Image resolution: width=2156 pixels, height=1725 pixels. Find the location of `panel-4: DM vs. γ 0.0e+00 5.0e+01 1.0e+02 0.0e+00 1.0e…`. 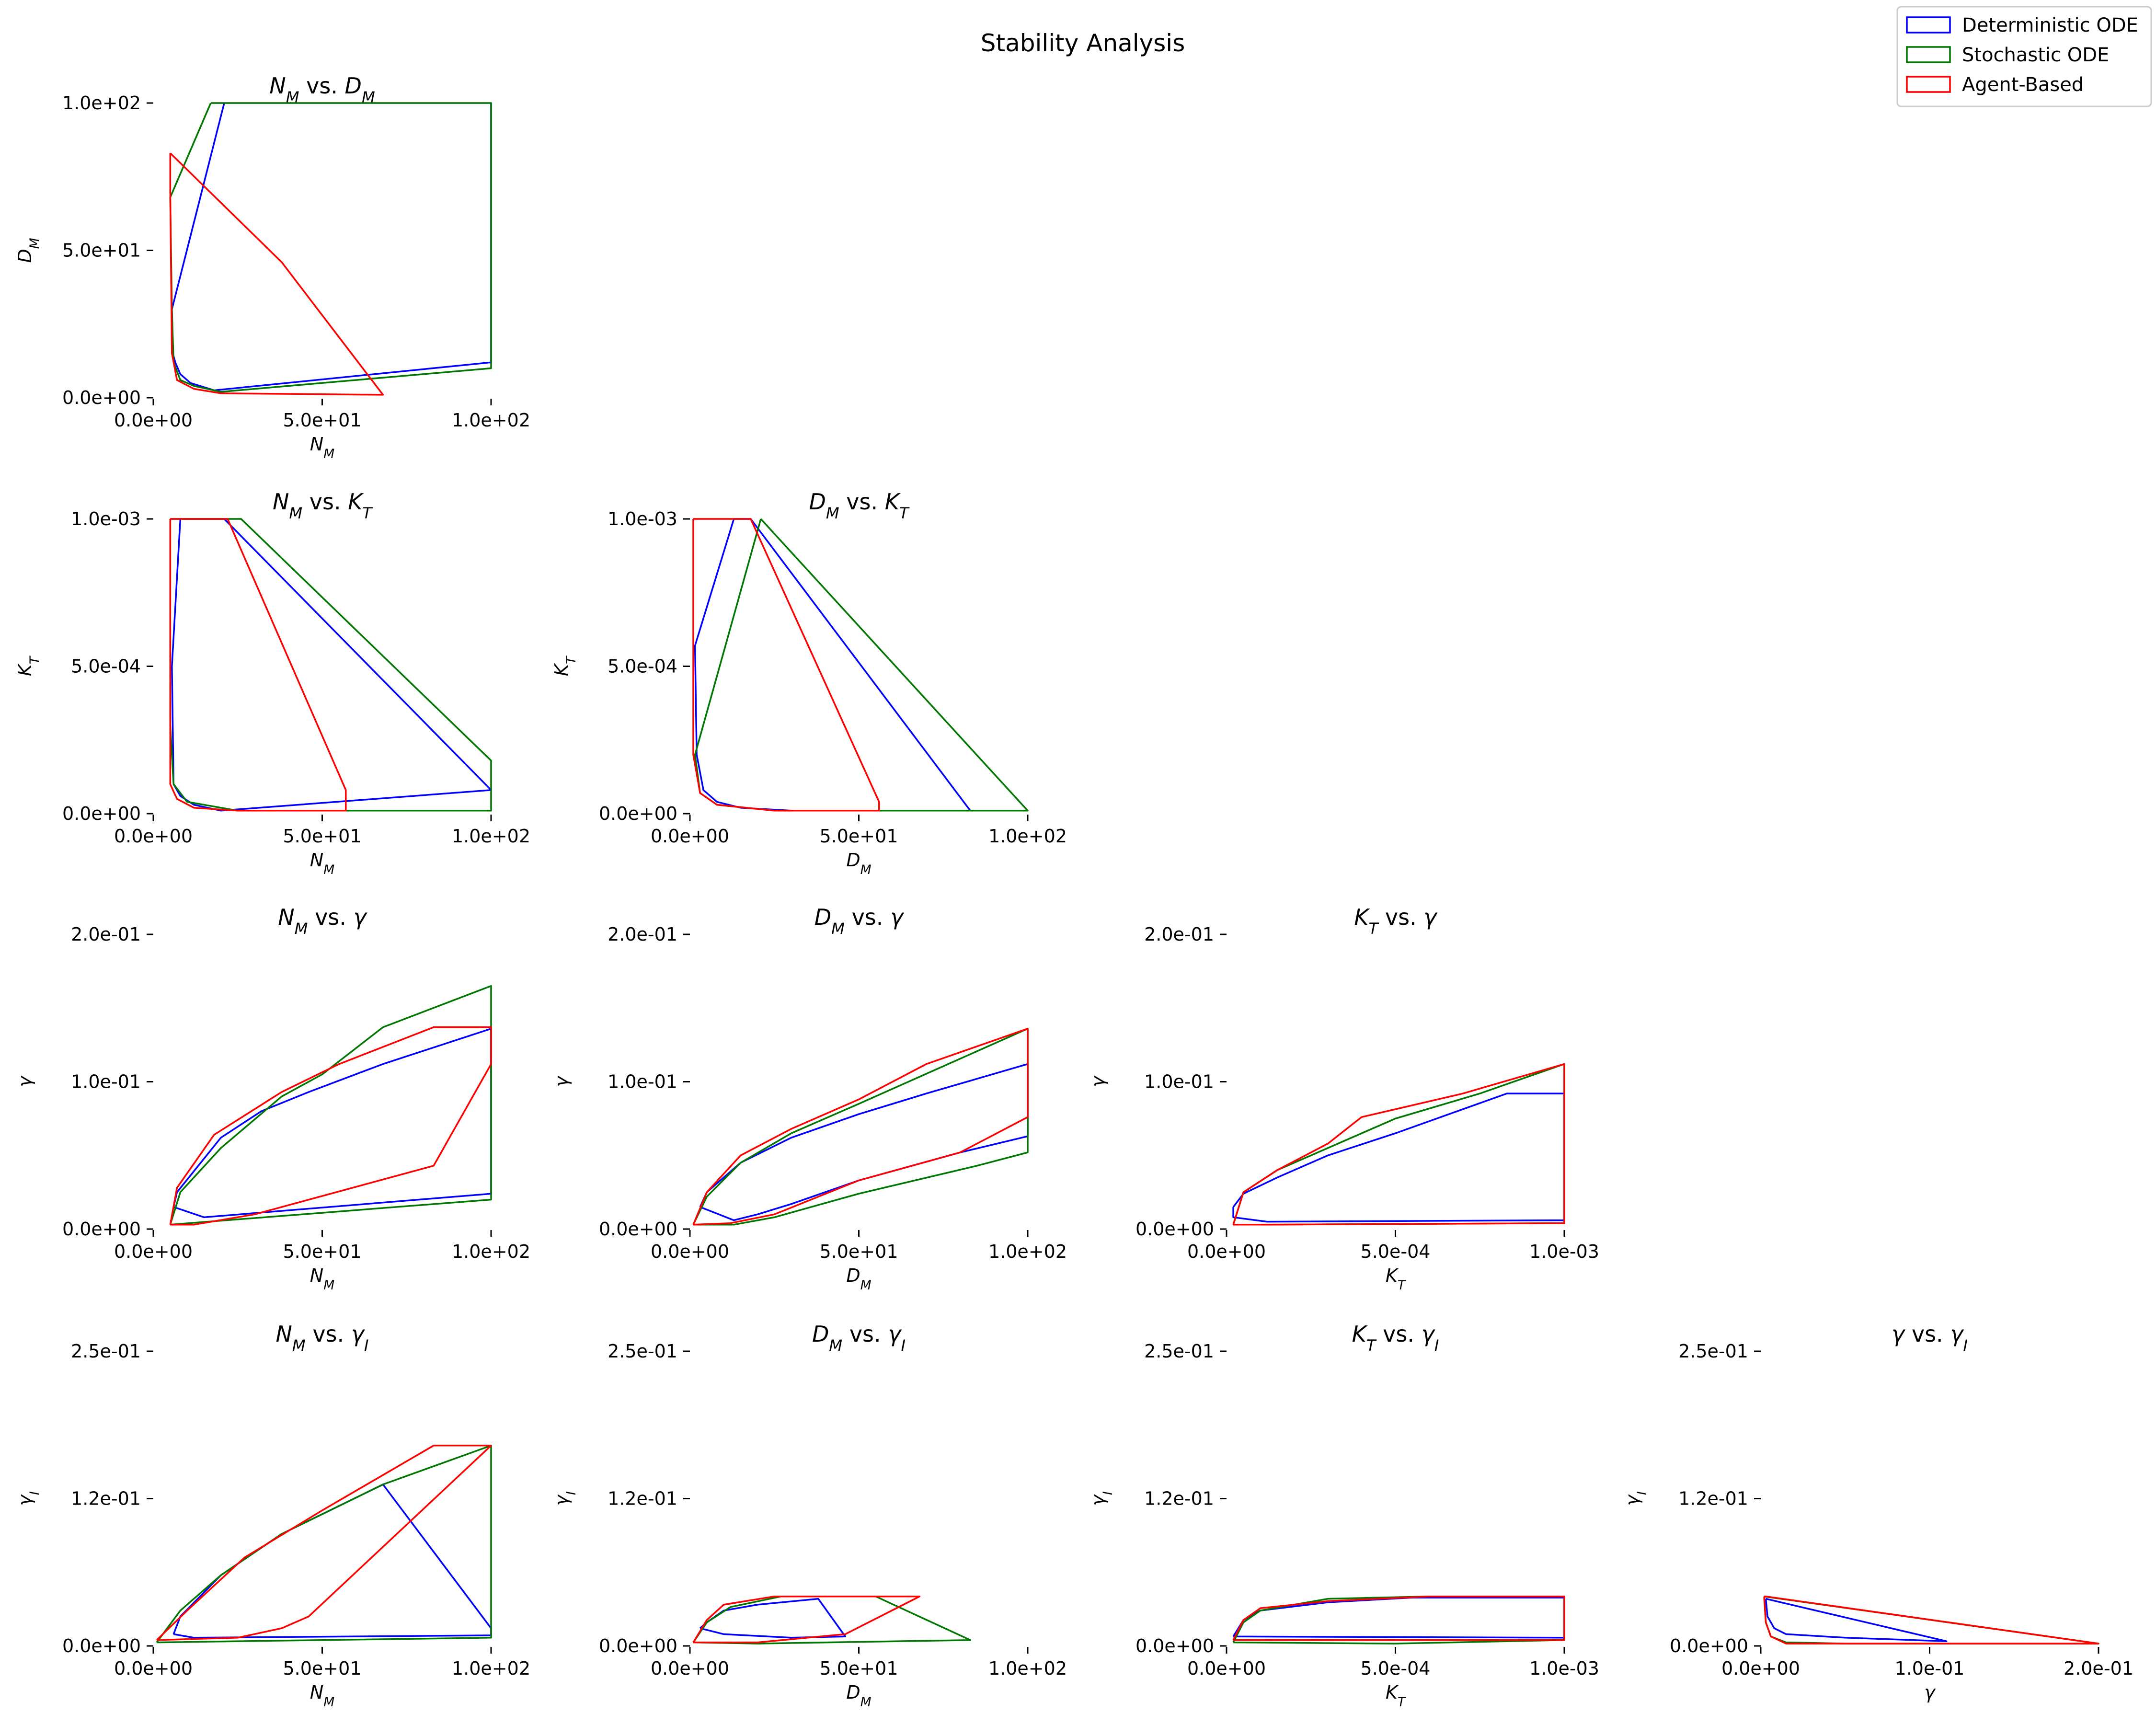

panel-4: DM vs. γ 0.0e+00 5.0e+01 1.0e+02 0.0e+00 1.0e… is located at coordinates (809, 1098).